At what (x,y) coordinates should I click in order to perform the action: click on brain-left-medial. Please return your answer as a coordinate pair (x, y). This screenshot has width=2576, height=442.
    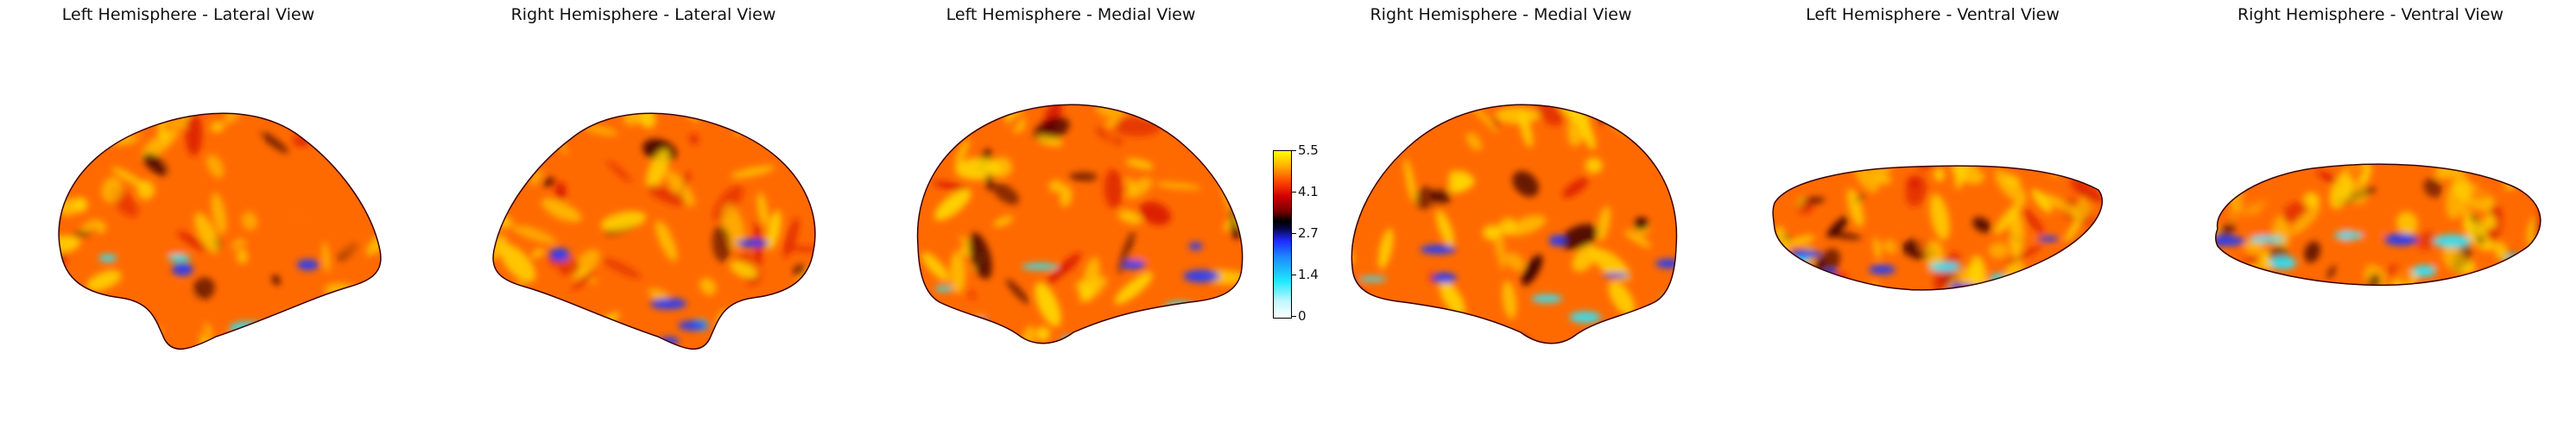
    Looking at the image, I should click on (1080, 224).